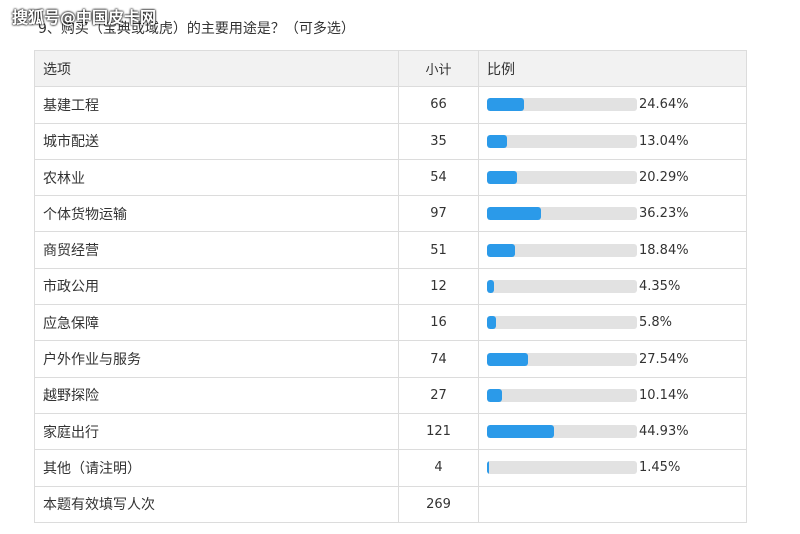 The image size is (800, 534). What do you see at coordinates (216, 68) in the screenshot?
I see `header-cell: 选项` at bounding box center [216, 68].